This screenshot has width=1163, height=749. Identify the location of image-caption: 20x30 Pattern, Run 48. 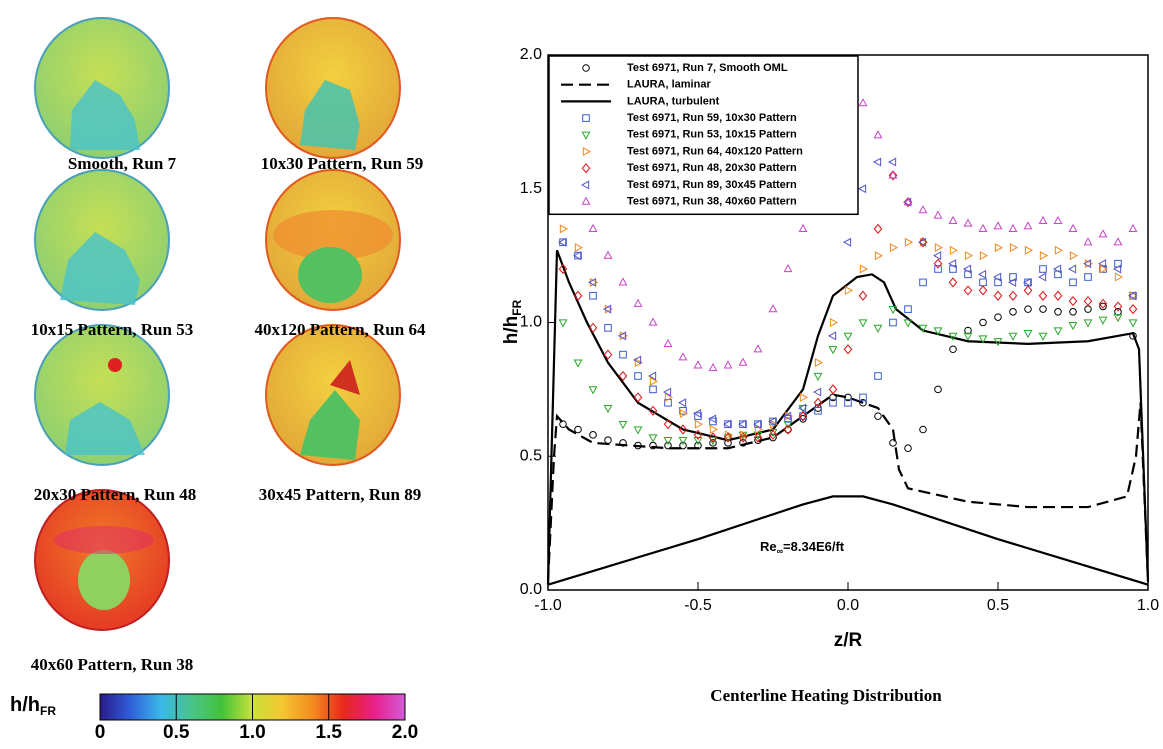
(115, 494).